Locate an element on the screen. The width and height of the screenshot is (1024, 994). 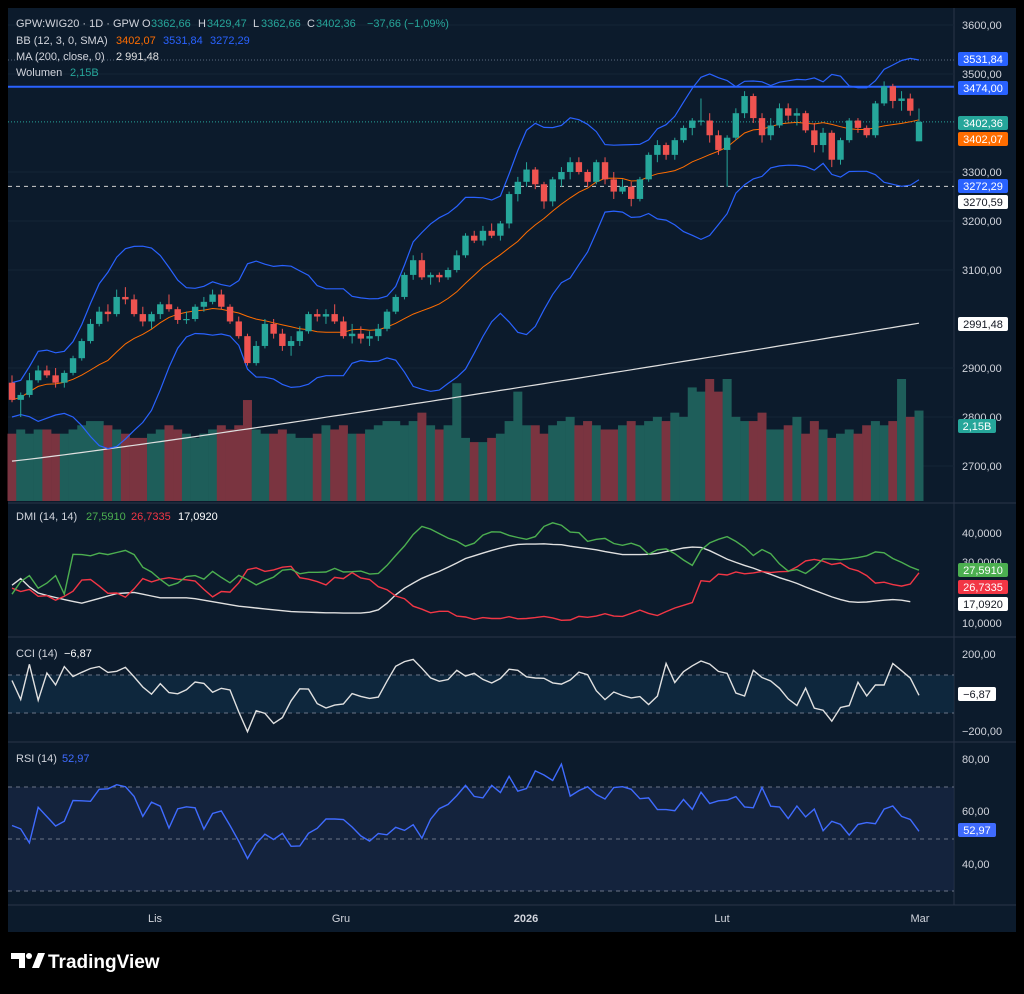
dmi-plus-line is located at coordinates (465, 559).